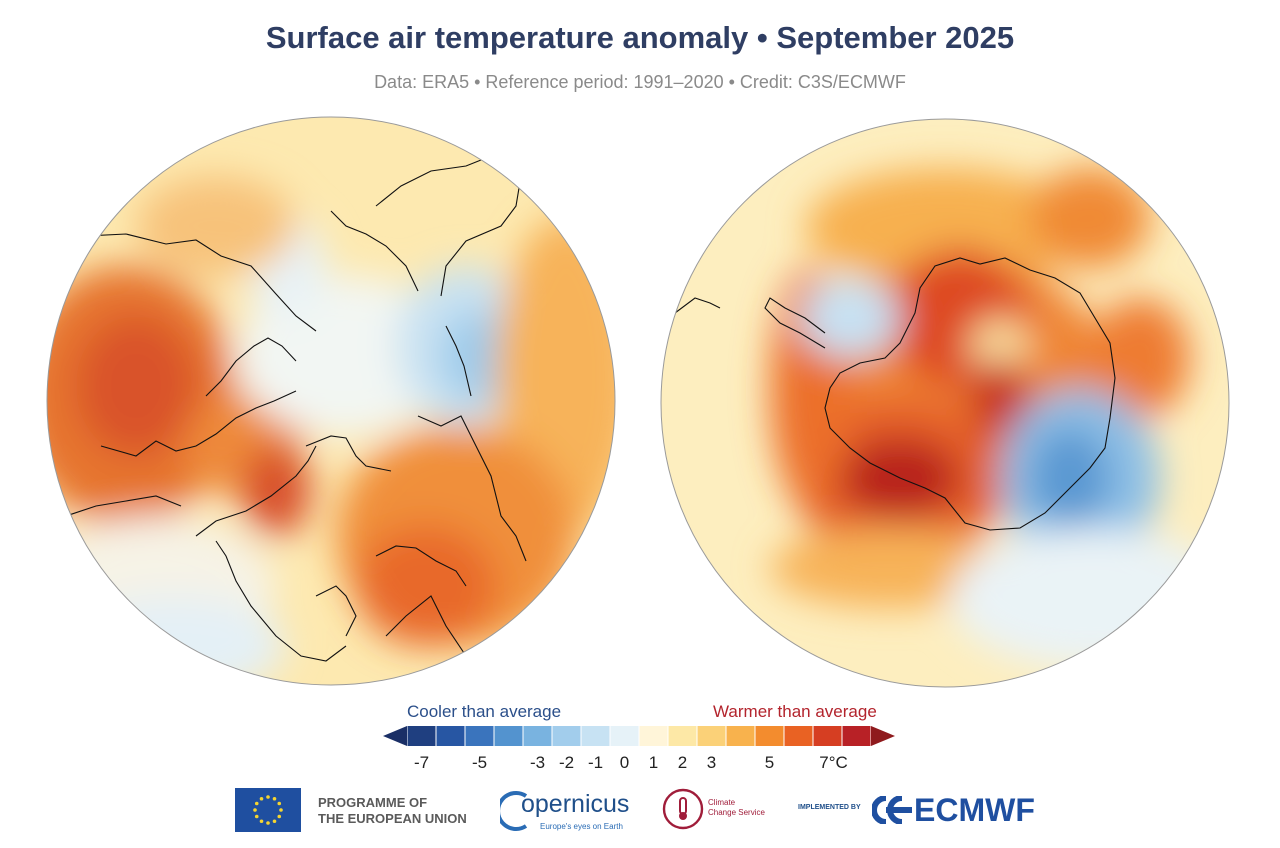  What do you see at coordinates (566, 762) in the screenshot?
I see `colorbar-tick-label: -2` at bounding box center [566, 762].